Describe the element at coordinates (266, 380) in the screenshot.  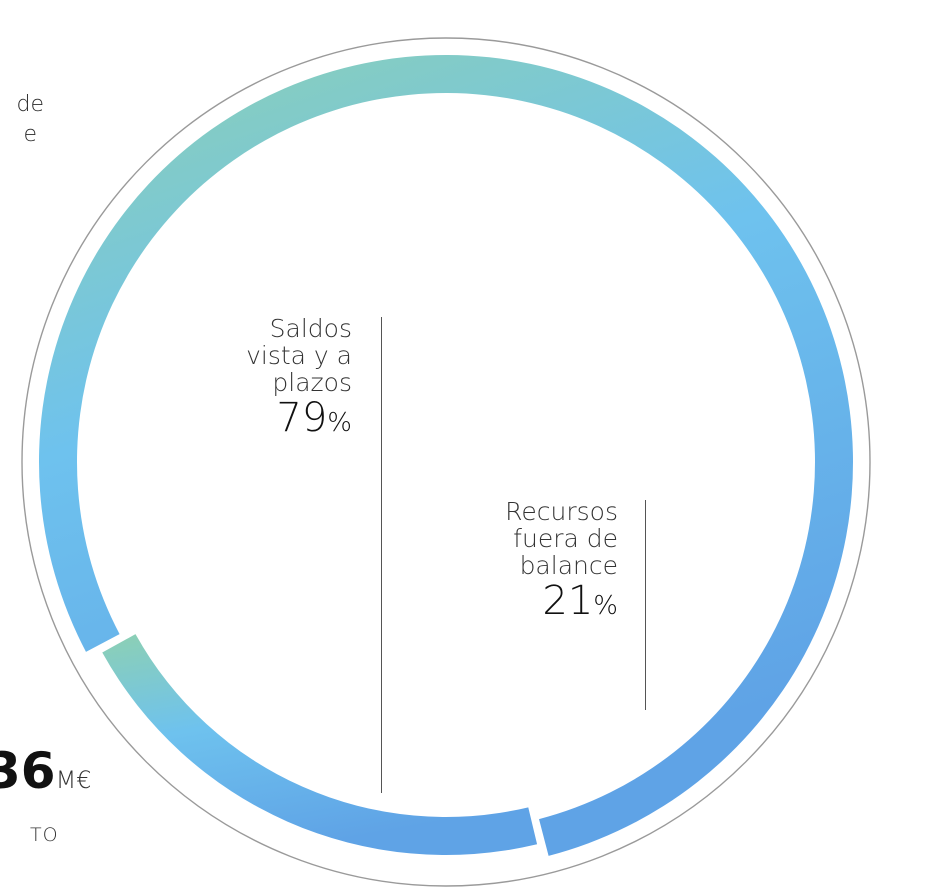
I see `segment-label-saldos: Saldos vista y a plazos 79%` at that location.